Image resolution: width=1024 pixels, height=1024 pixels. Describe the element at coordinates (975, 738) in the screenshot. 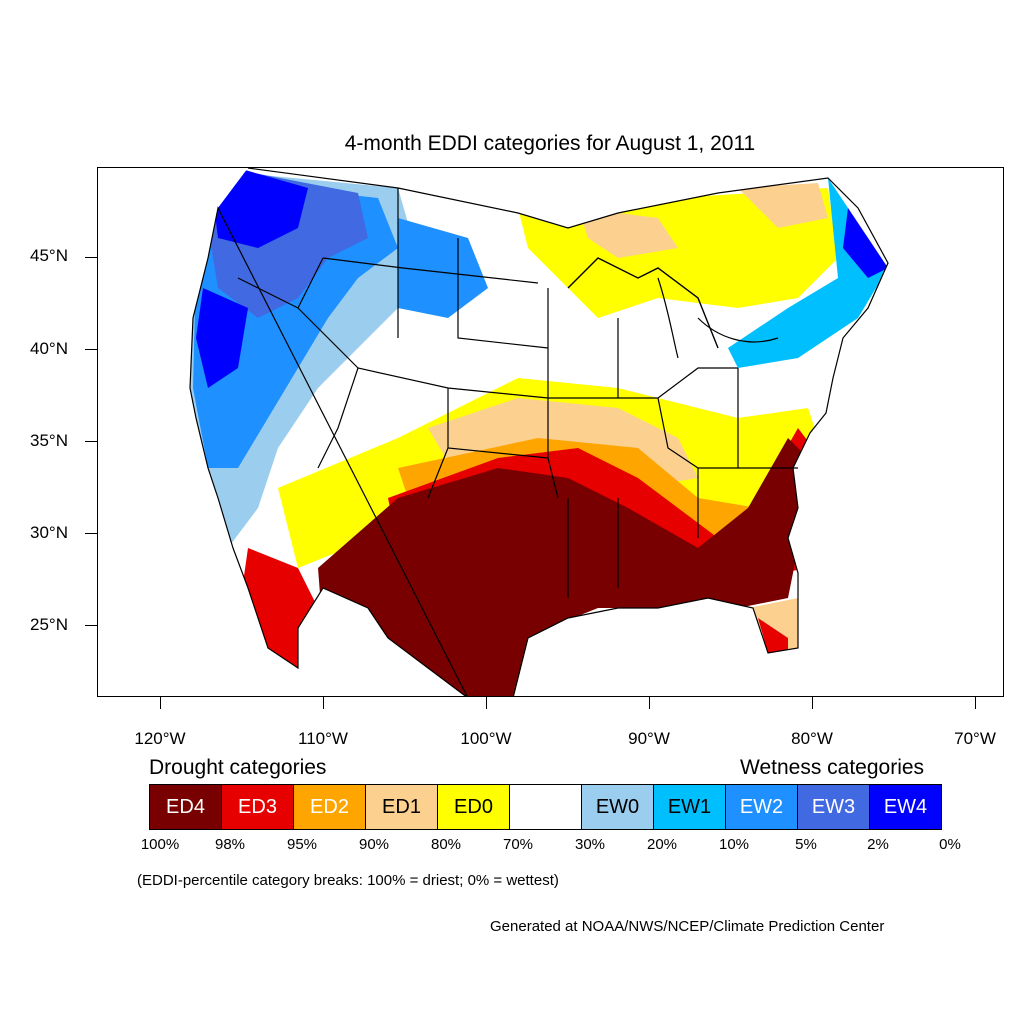

I see `lon-label-70: 70°W` at that location.